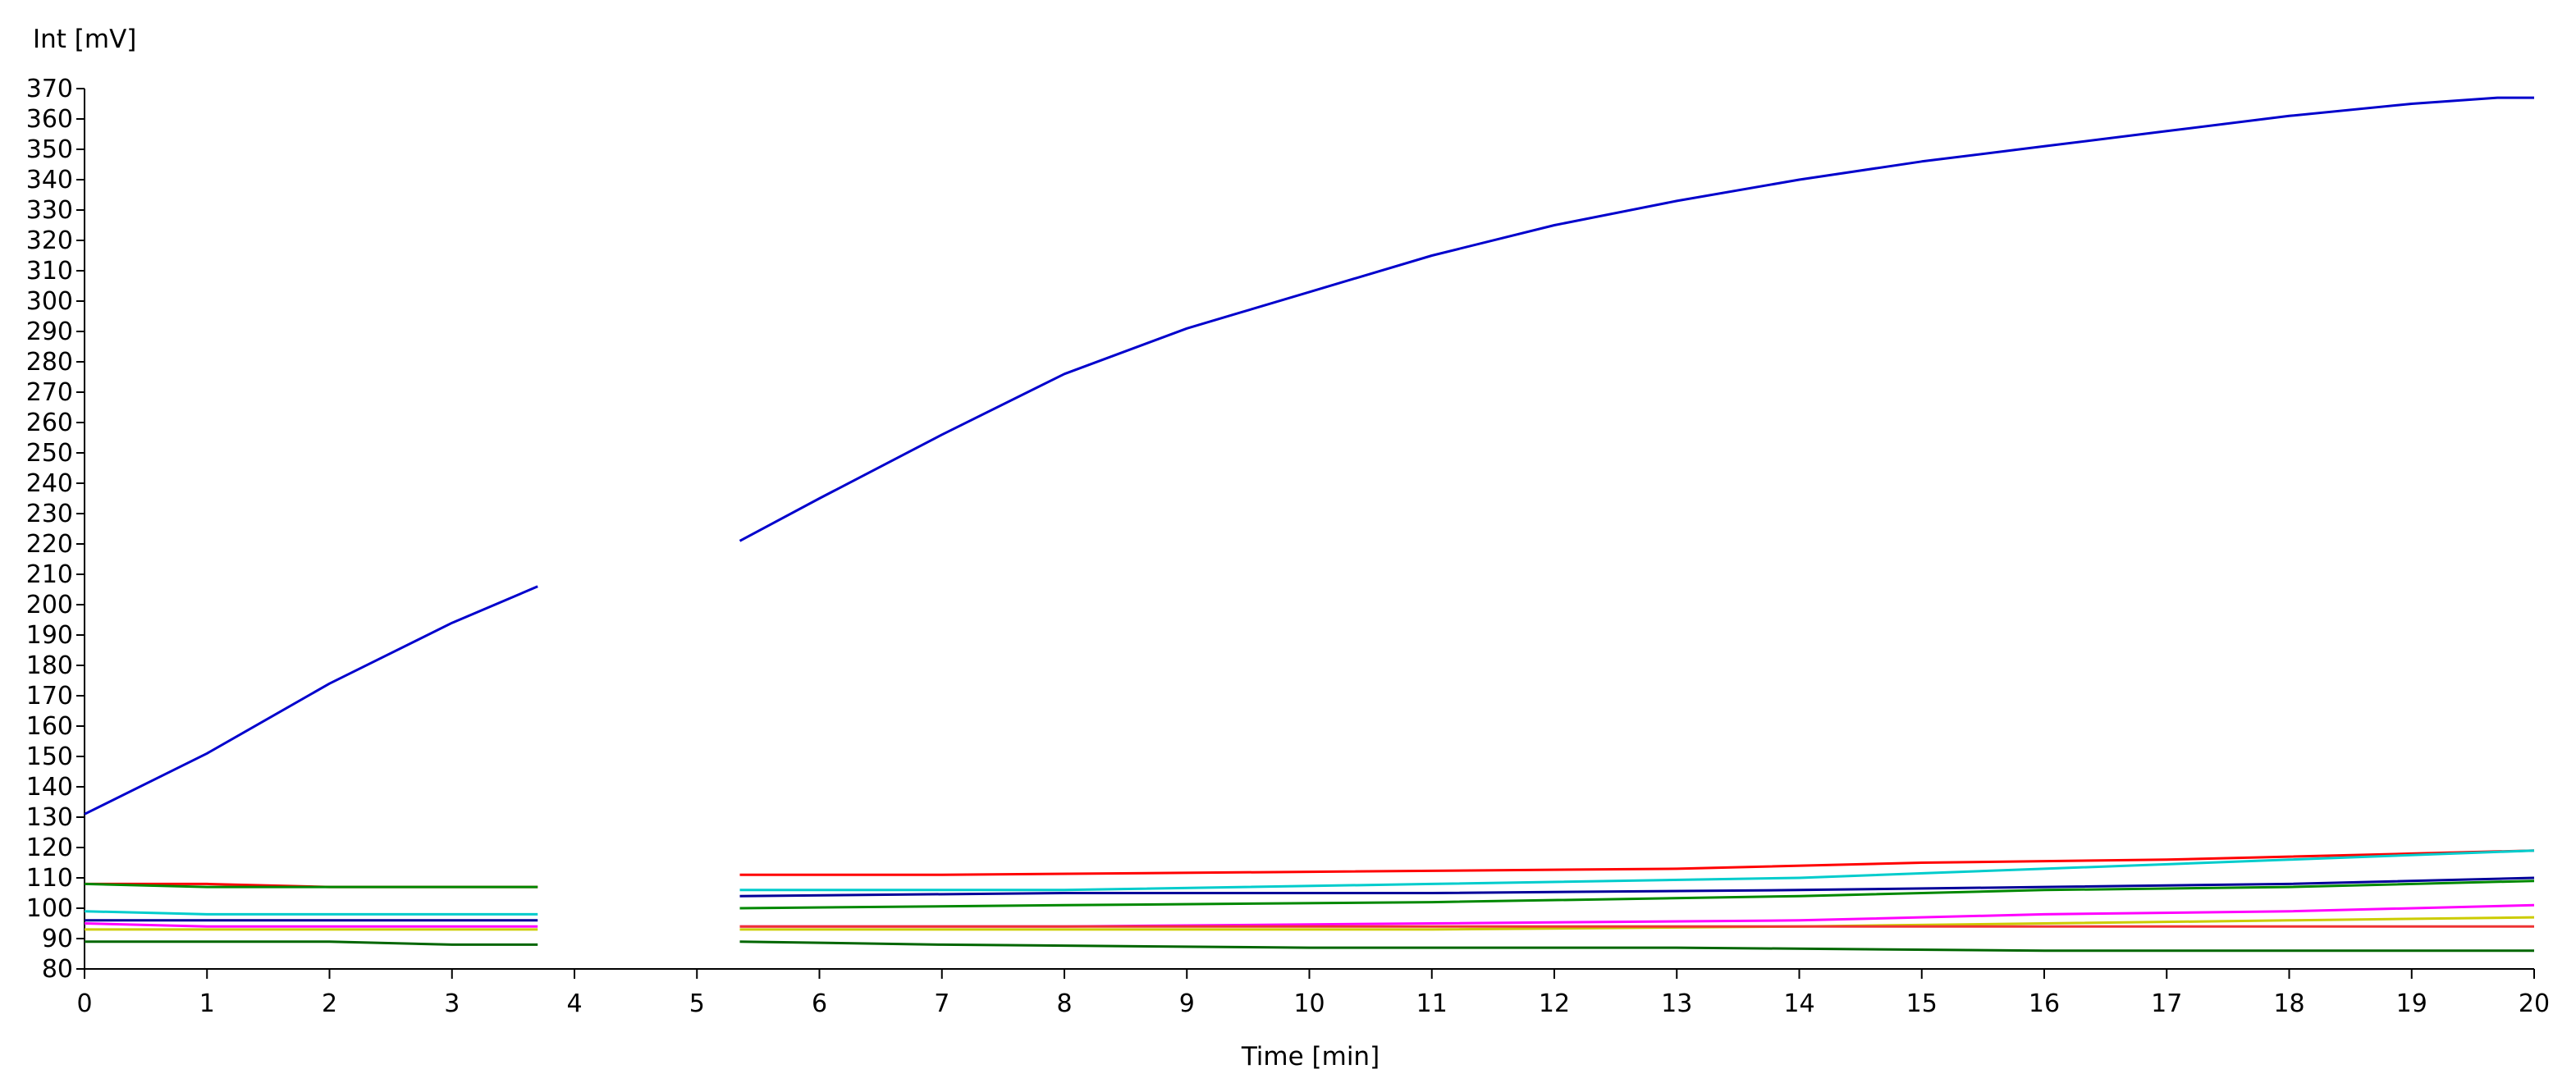  I want to click on y-tick-label: 360, so click(49, 119).